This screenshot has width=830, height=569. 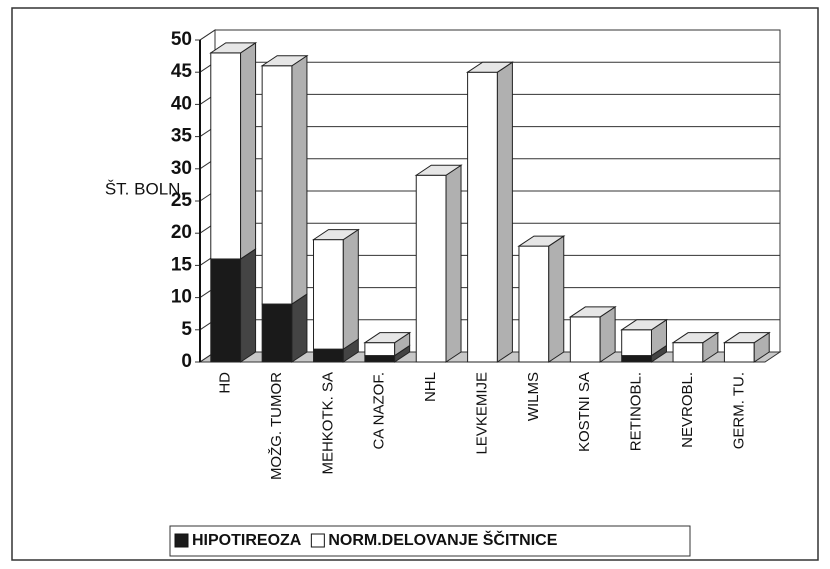 What do you see at coordinates (636, 411) in the screenshot?
I see `x-tick-label: RETINOBL.` at bounding box center [636, 411].